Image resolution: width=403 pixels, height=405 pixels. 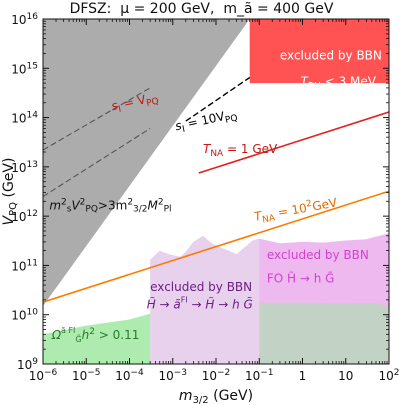 What do you see at coordinates (201, 9) in the screenshot?
I see `chart-title: DFSZ: μ = 200 GeV, m_ã = 400 GeV` at bounding box center [201, 9].